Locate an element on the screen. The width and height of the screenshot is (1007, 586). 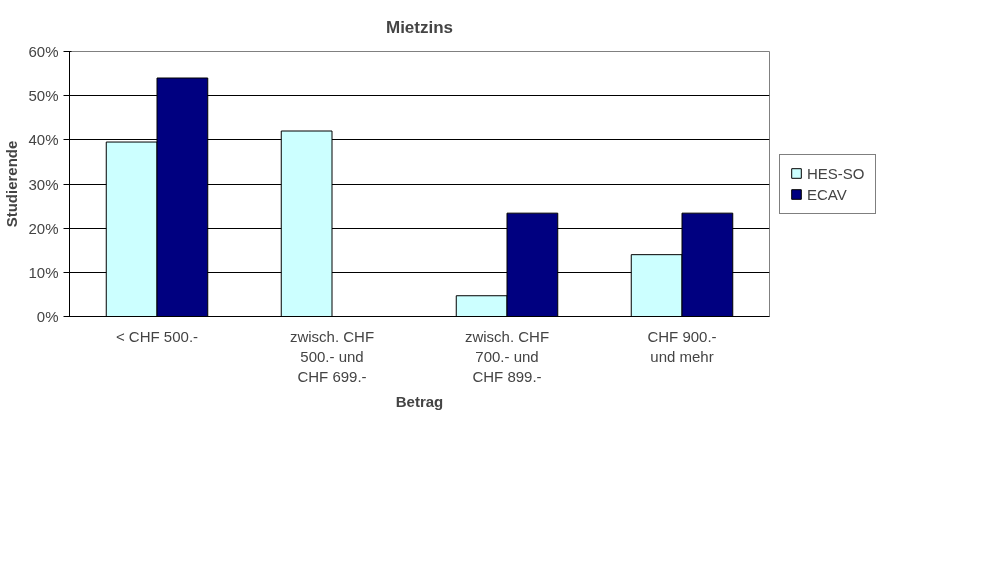
y-tick-label: 30% is located at coordinates (43, 184).